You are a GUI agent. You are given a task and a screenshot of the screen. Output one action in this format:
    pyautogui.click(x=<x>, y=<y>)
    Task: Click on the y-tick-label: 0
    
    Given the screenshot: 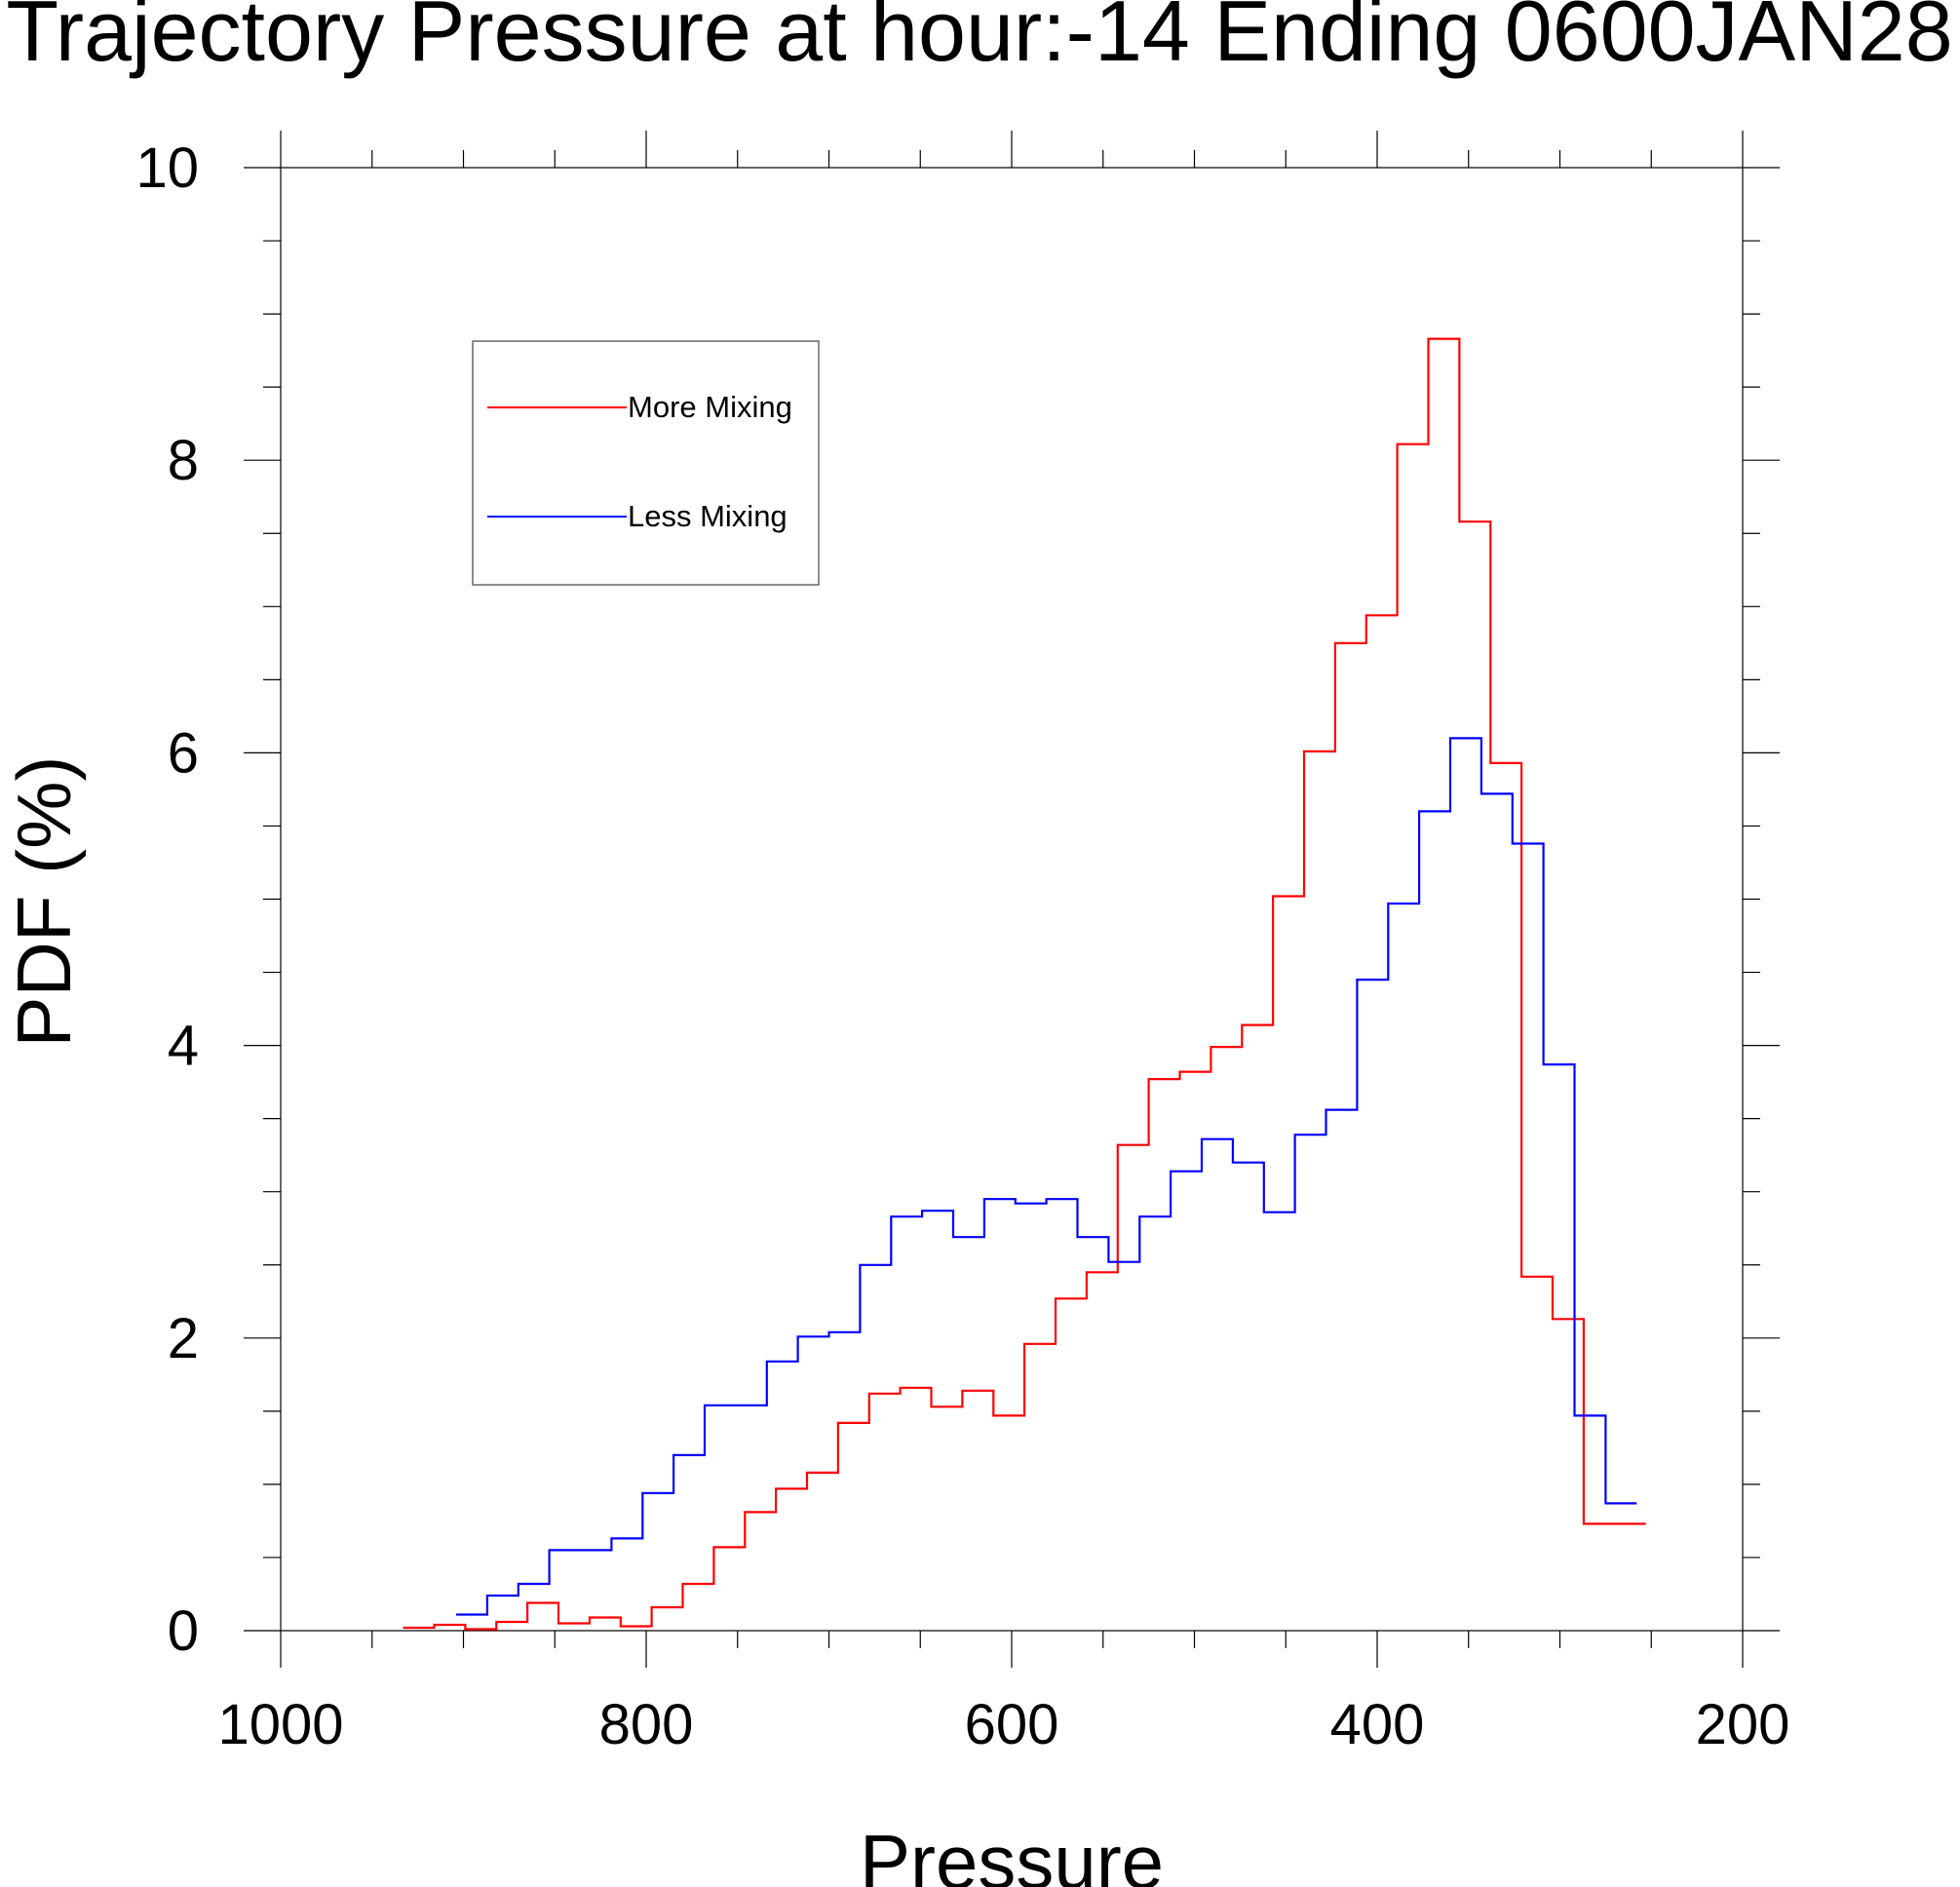 What is the action you would take?
    pyautogui.click(x=183, y=1631)
    